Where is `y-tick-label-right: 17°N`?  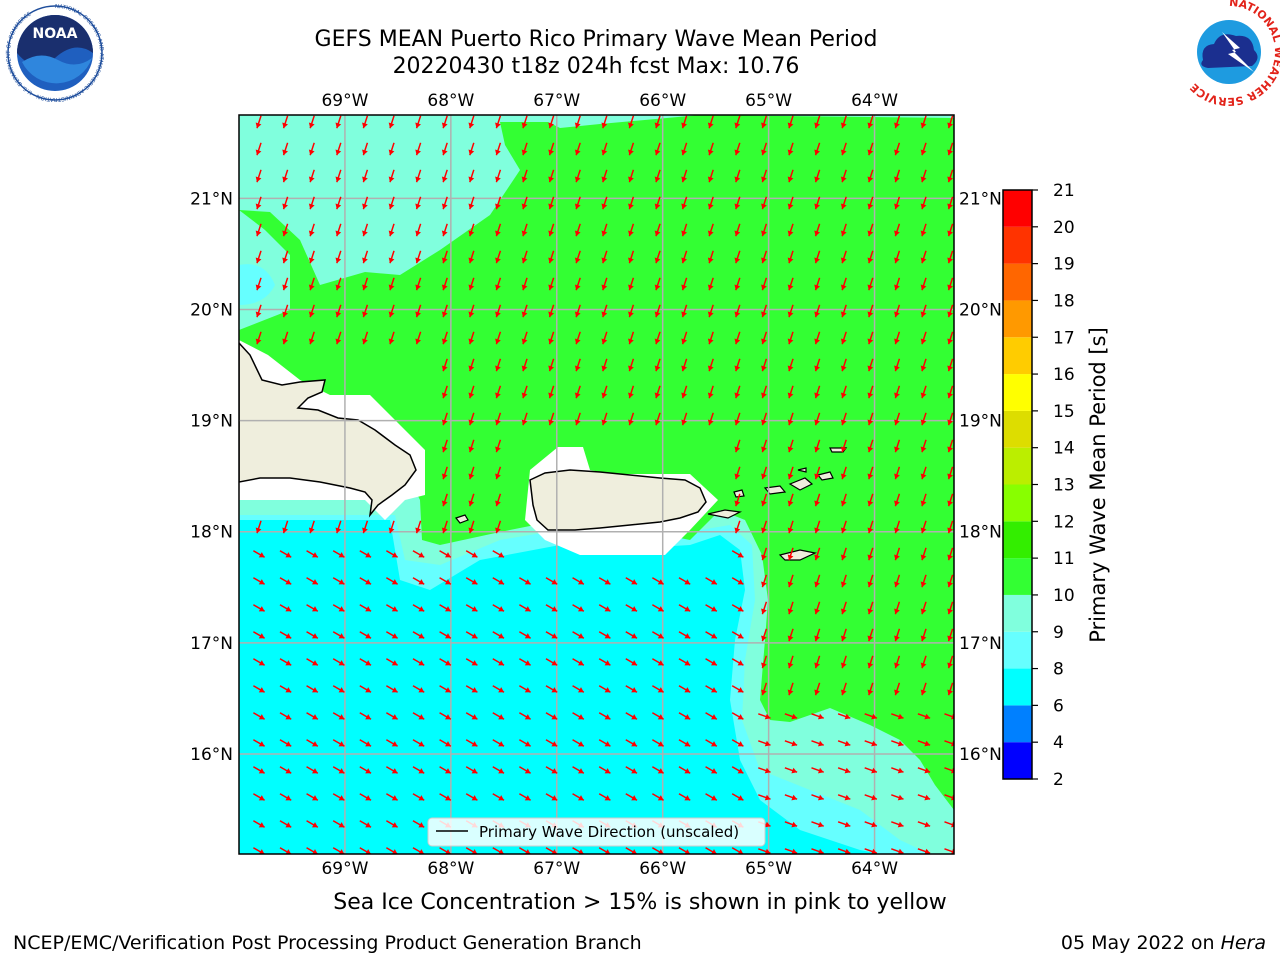 y-tick-label-right: 17°N is located at coordinates (980, 644).